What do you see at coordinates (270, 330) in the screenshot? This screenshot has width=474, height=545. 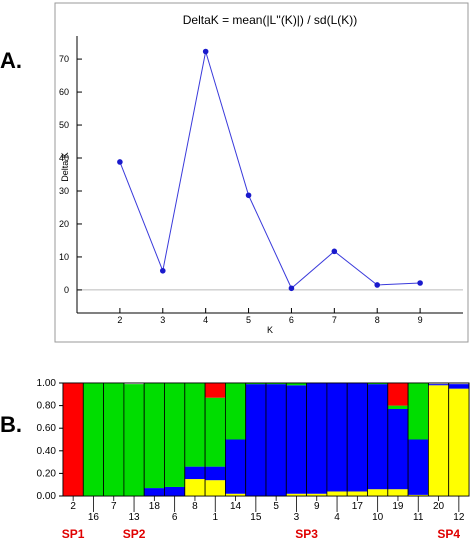 I see `chart-a-x-axis-label: K` at bounding box center [270, 330].